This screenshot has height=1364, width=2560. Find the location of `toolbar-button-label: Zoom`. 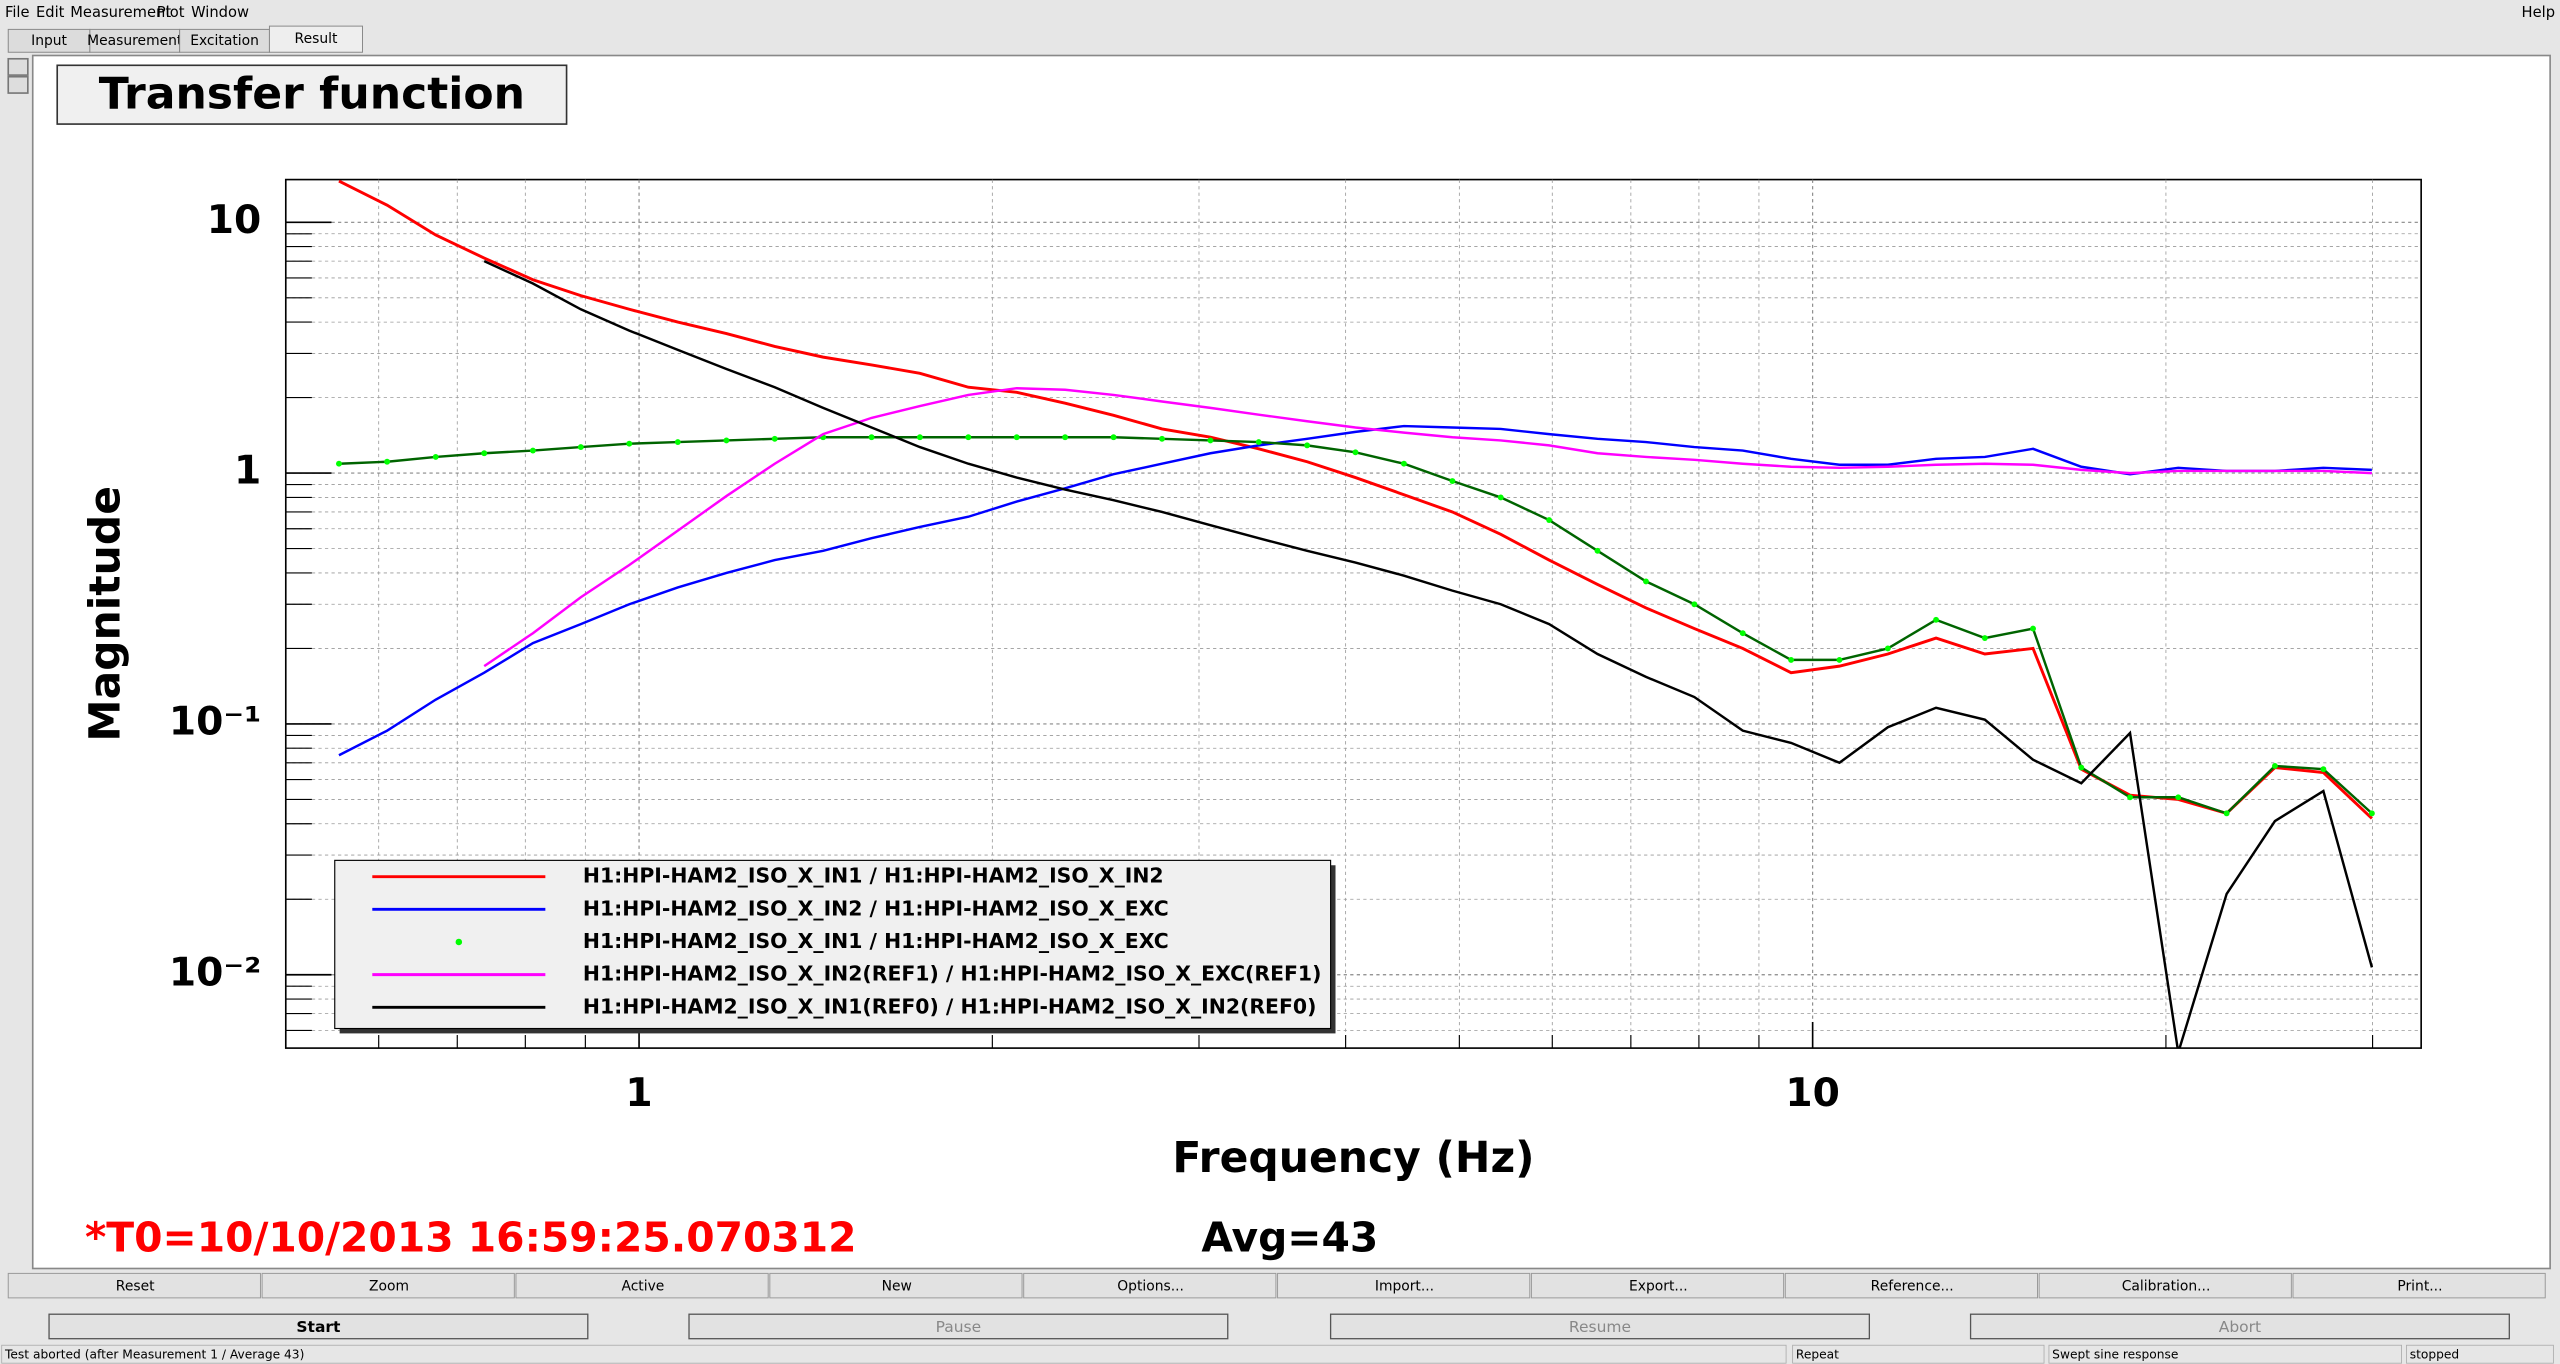

toolbar-button-label: Zoom is located at coordinates (389, 1286).